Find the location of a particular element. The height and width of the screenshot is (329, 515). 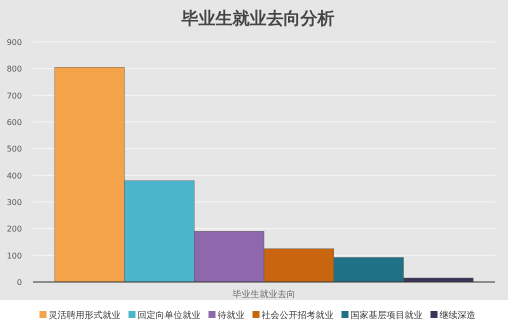

y-tick-label: 700 is located at coordinates (14, 95).